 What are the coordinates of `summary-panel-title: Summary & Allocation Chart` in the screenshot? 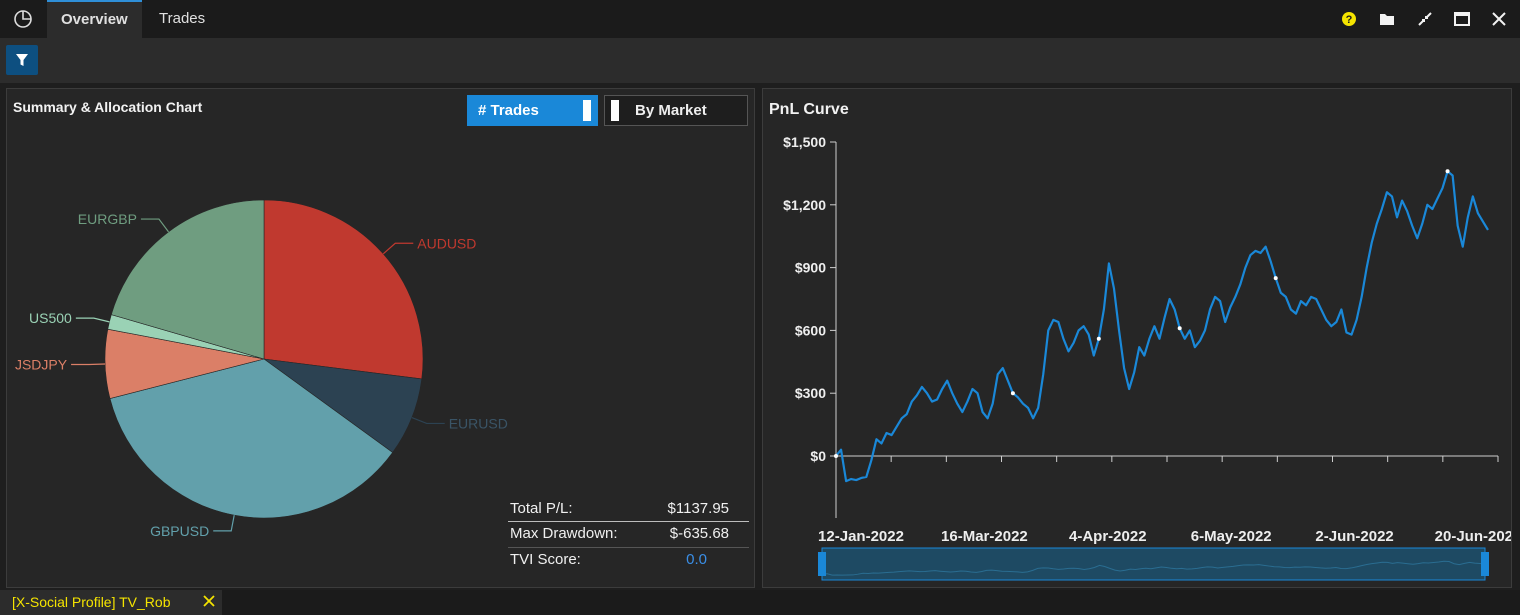 It's located at (108, 107).